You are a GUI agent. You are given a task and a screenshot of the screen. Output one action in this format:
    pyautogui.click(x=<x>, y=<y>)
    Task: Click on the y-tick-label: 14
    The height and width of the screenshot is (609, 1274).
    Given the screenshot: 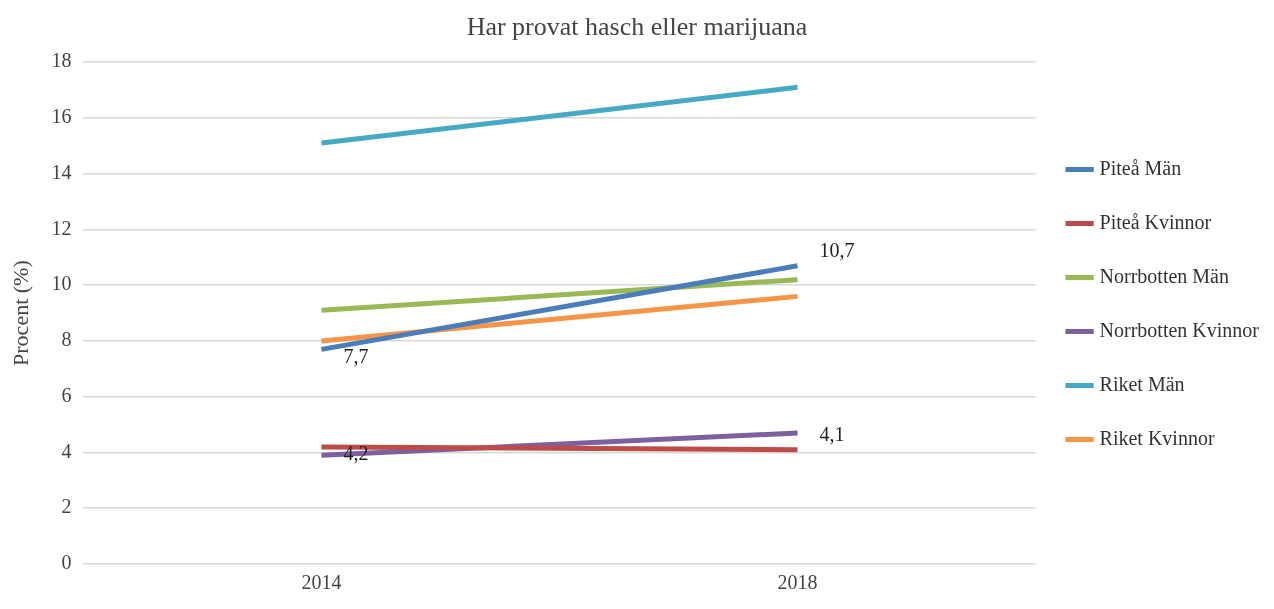 What is the action you would take?
    pyautogui.click(x=61, y=171)
    